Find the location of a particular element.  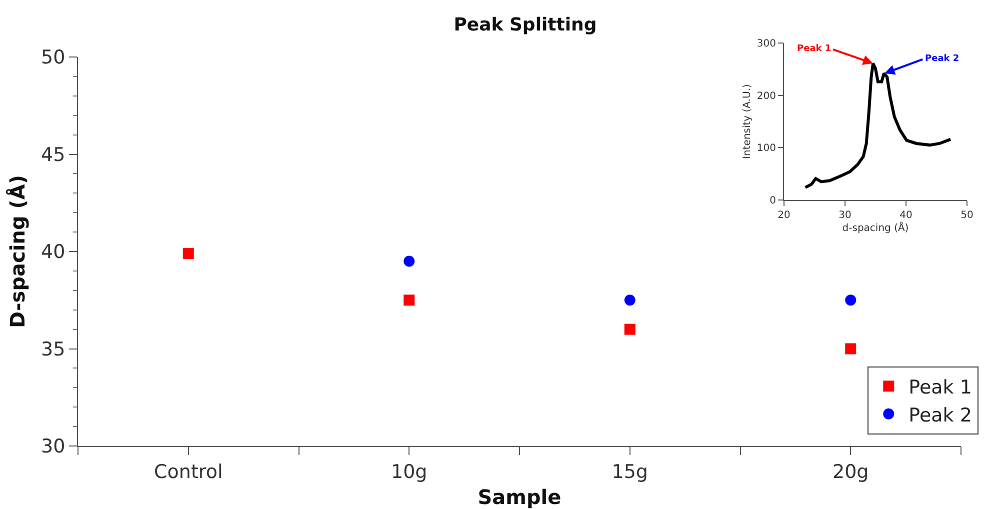

y-tick-label: 45 is located at coordinates (53, 155).